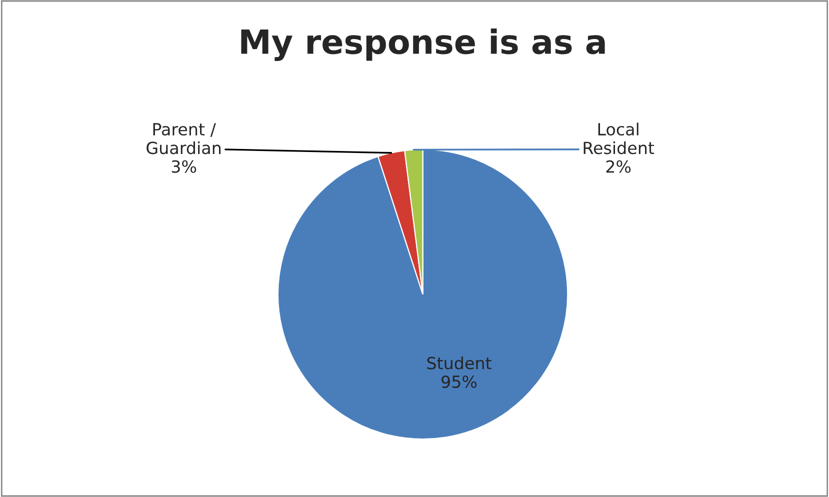  I want to click on data-label: 95%, so click(459, 381).